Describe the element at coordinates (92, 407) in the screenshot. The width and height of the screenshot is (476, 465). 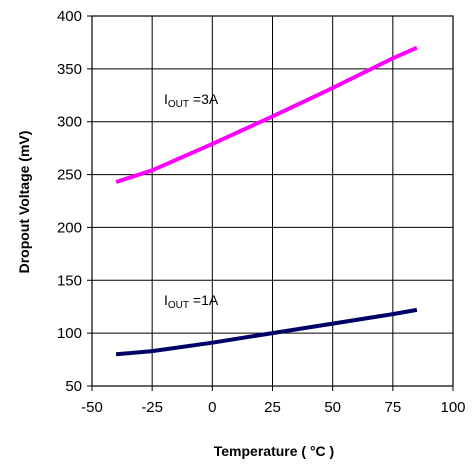
I see `x-tick-label: -50` at that location.